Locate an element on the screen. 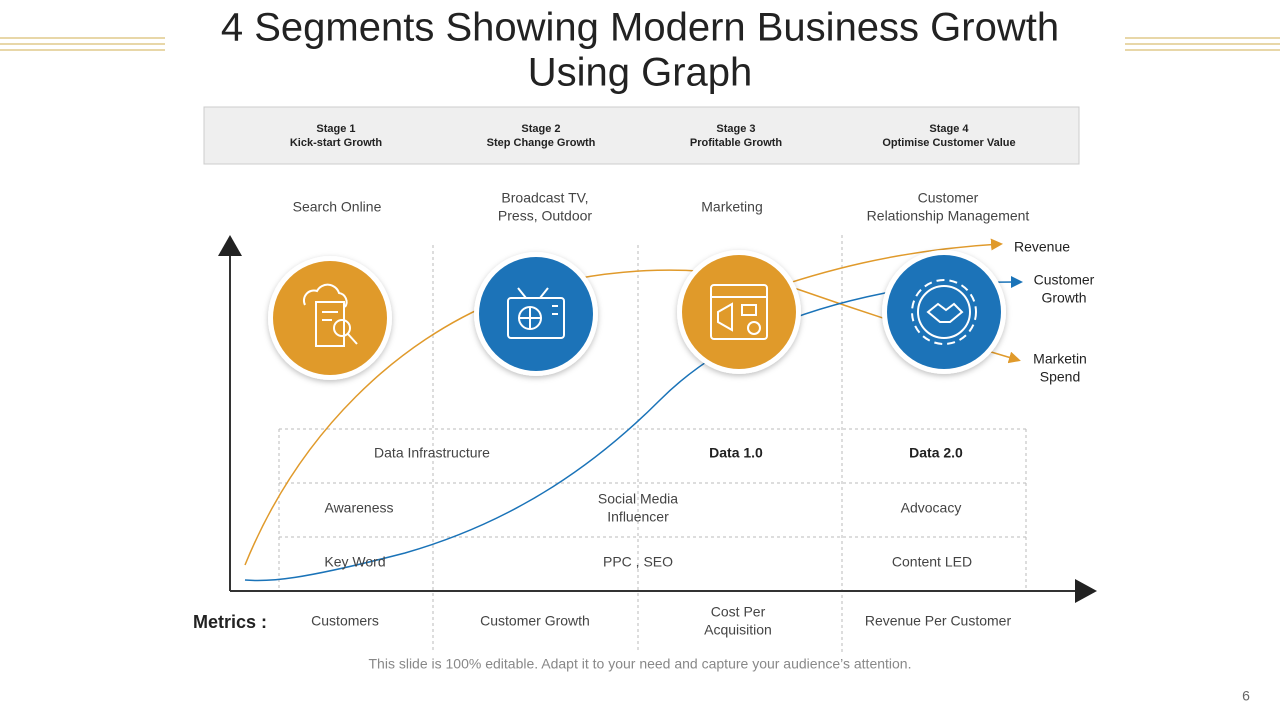  stage-name: Profitable Growth is located at coordinates (736, 143).